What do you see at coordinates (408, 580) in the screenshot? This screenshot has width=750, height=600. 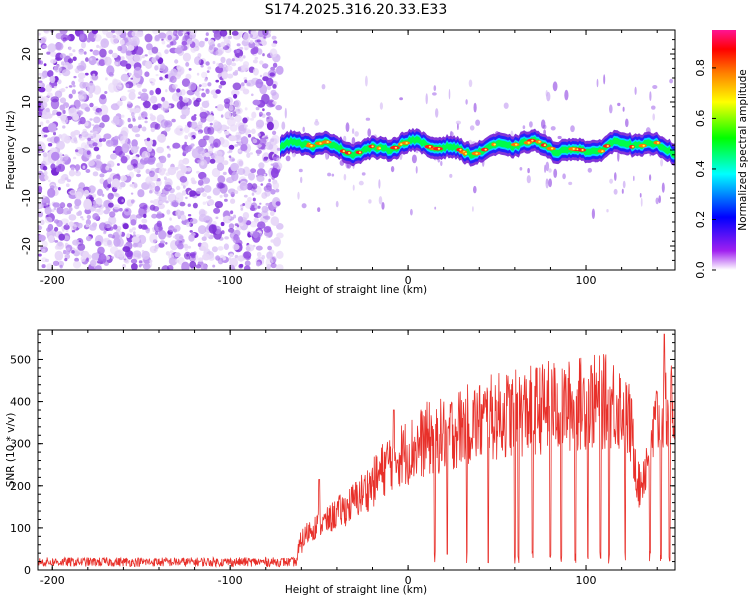 I see `x-tick-label: 0` at bounding box center [408, 580].